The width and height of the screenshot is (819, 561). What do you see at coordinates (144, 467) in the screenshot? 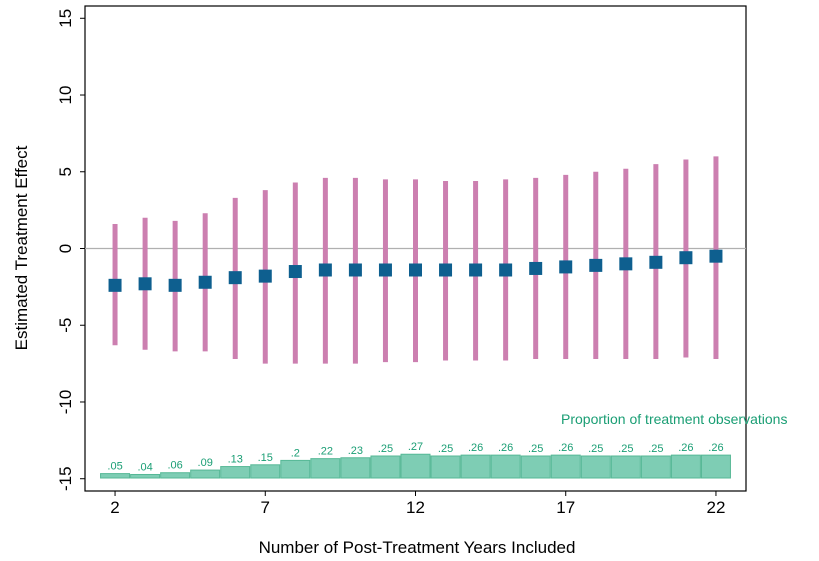
I see `proportion-bar-label: .04` at bounding box center [144, 467].